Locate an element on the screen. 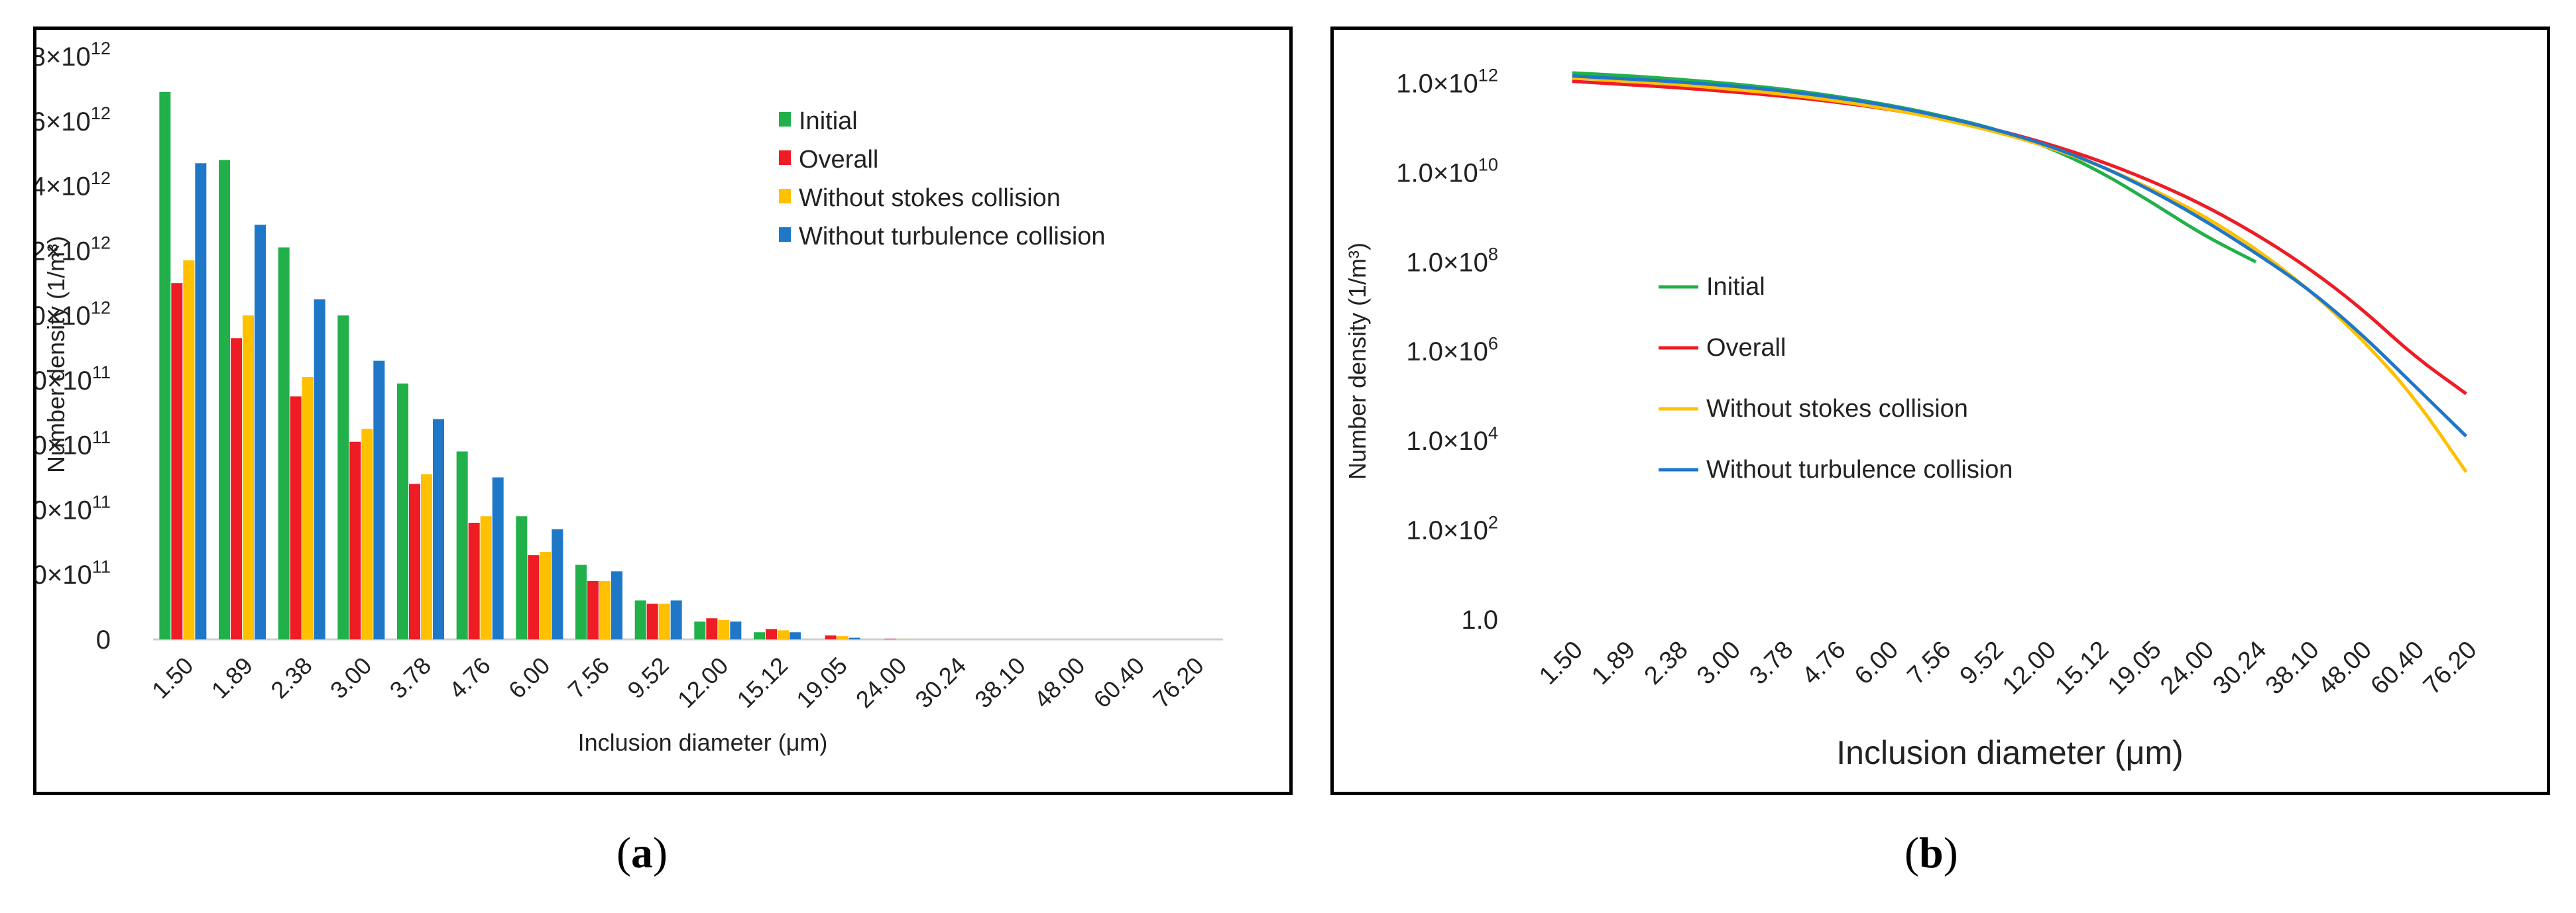  panel-label-b: (b) is located at coordinates (1931, 853).